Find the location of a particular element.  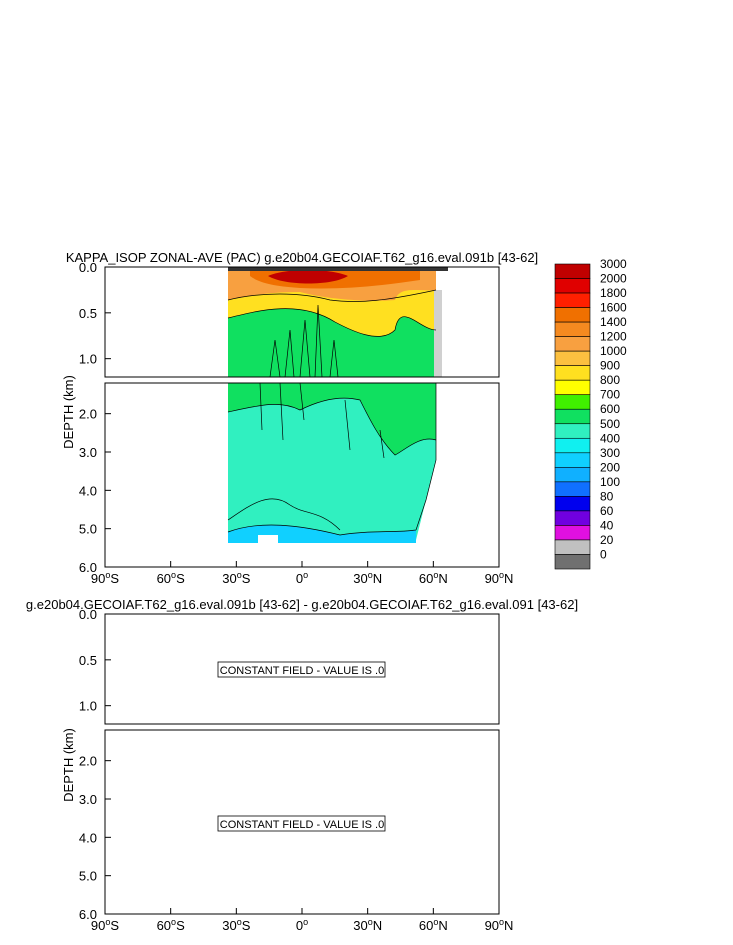

bottom-ylabel: DEPTH (km) is located at coordinates (68, 765).